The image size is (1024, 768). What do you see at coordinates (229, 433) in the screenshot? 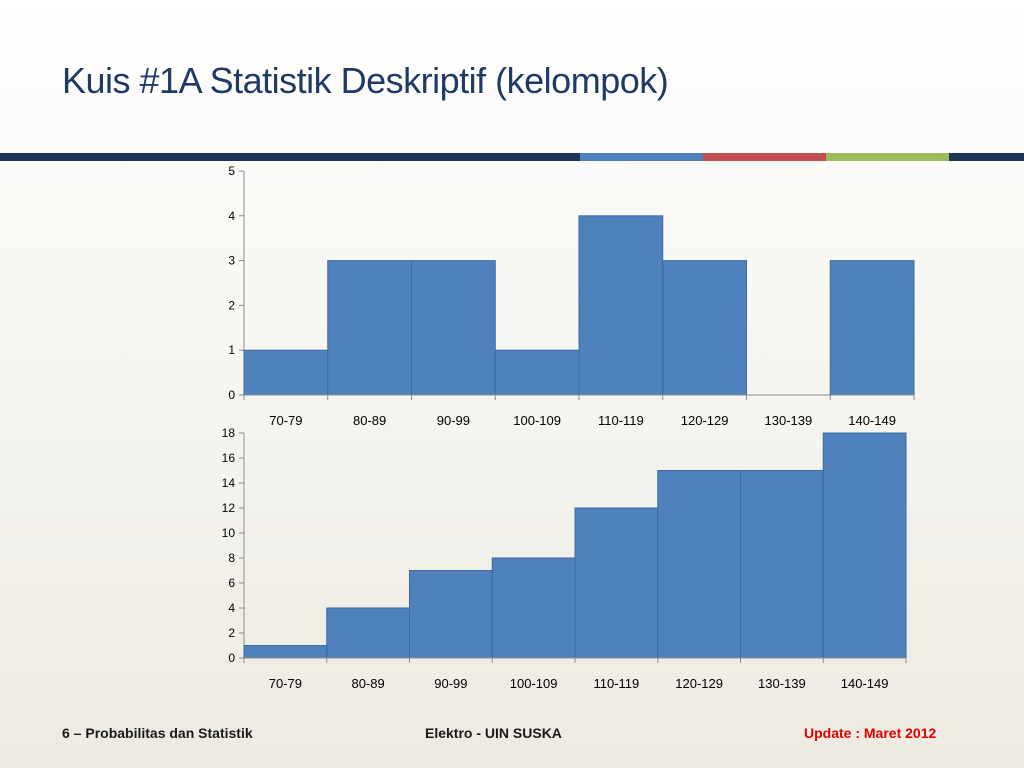
I see `y-tick-label: 18` at bounding box center [229, 433].